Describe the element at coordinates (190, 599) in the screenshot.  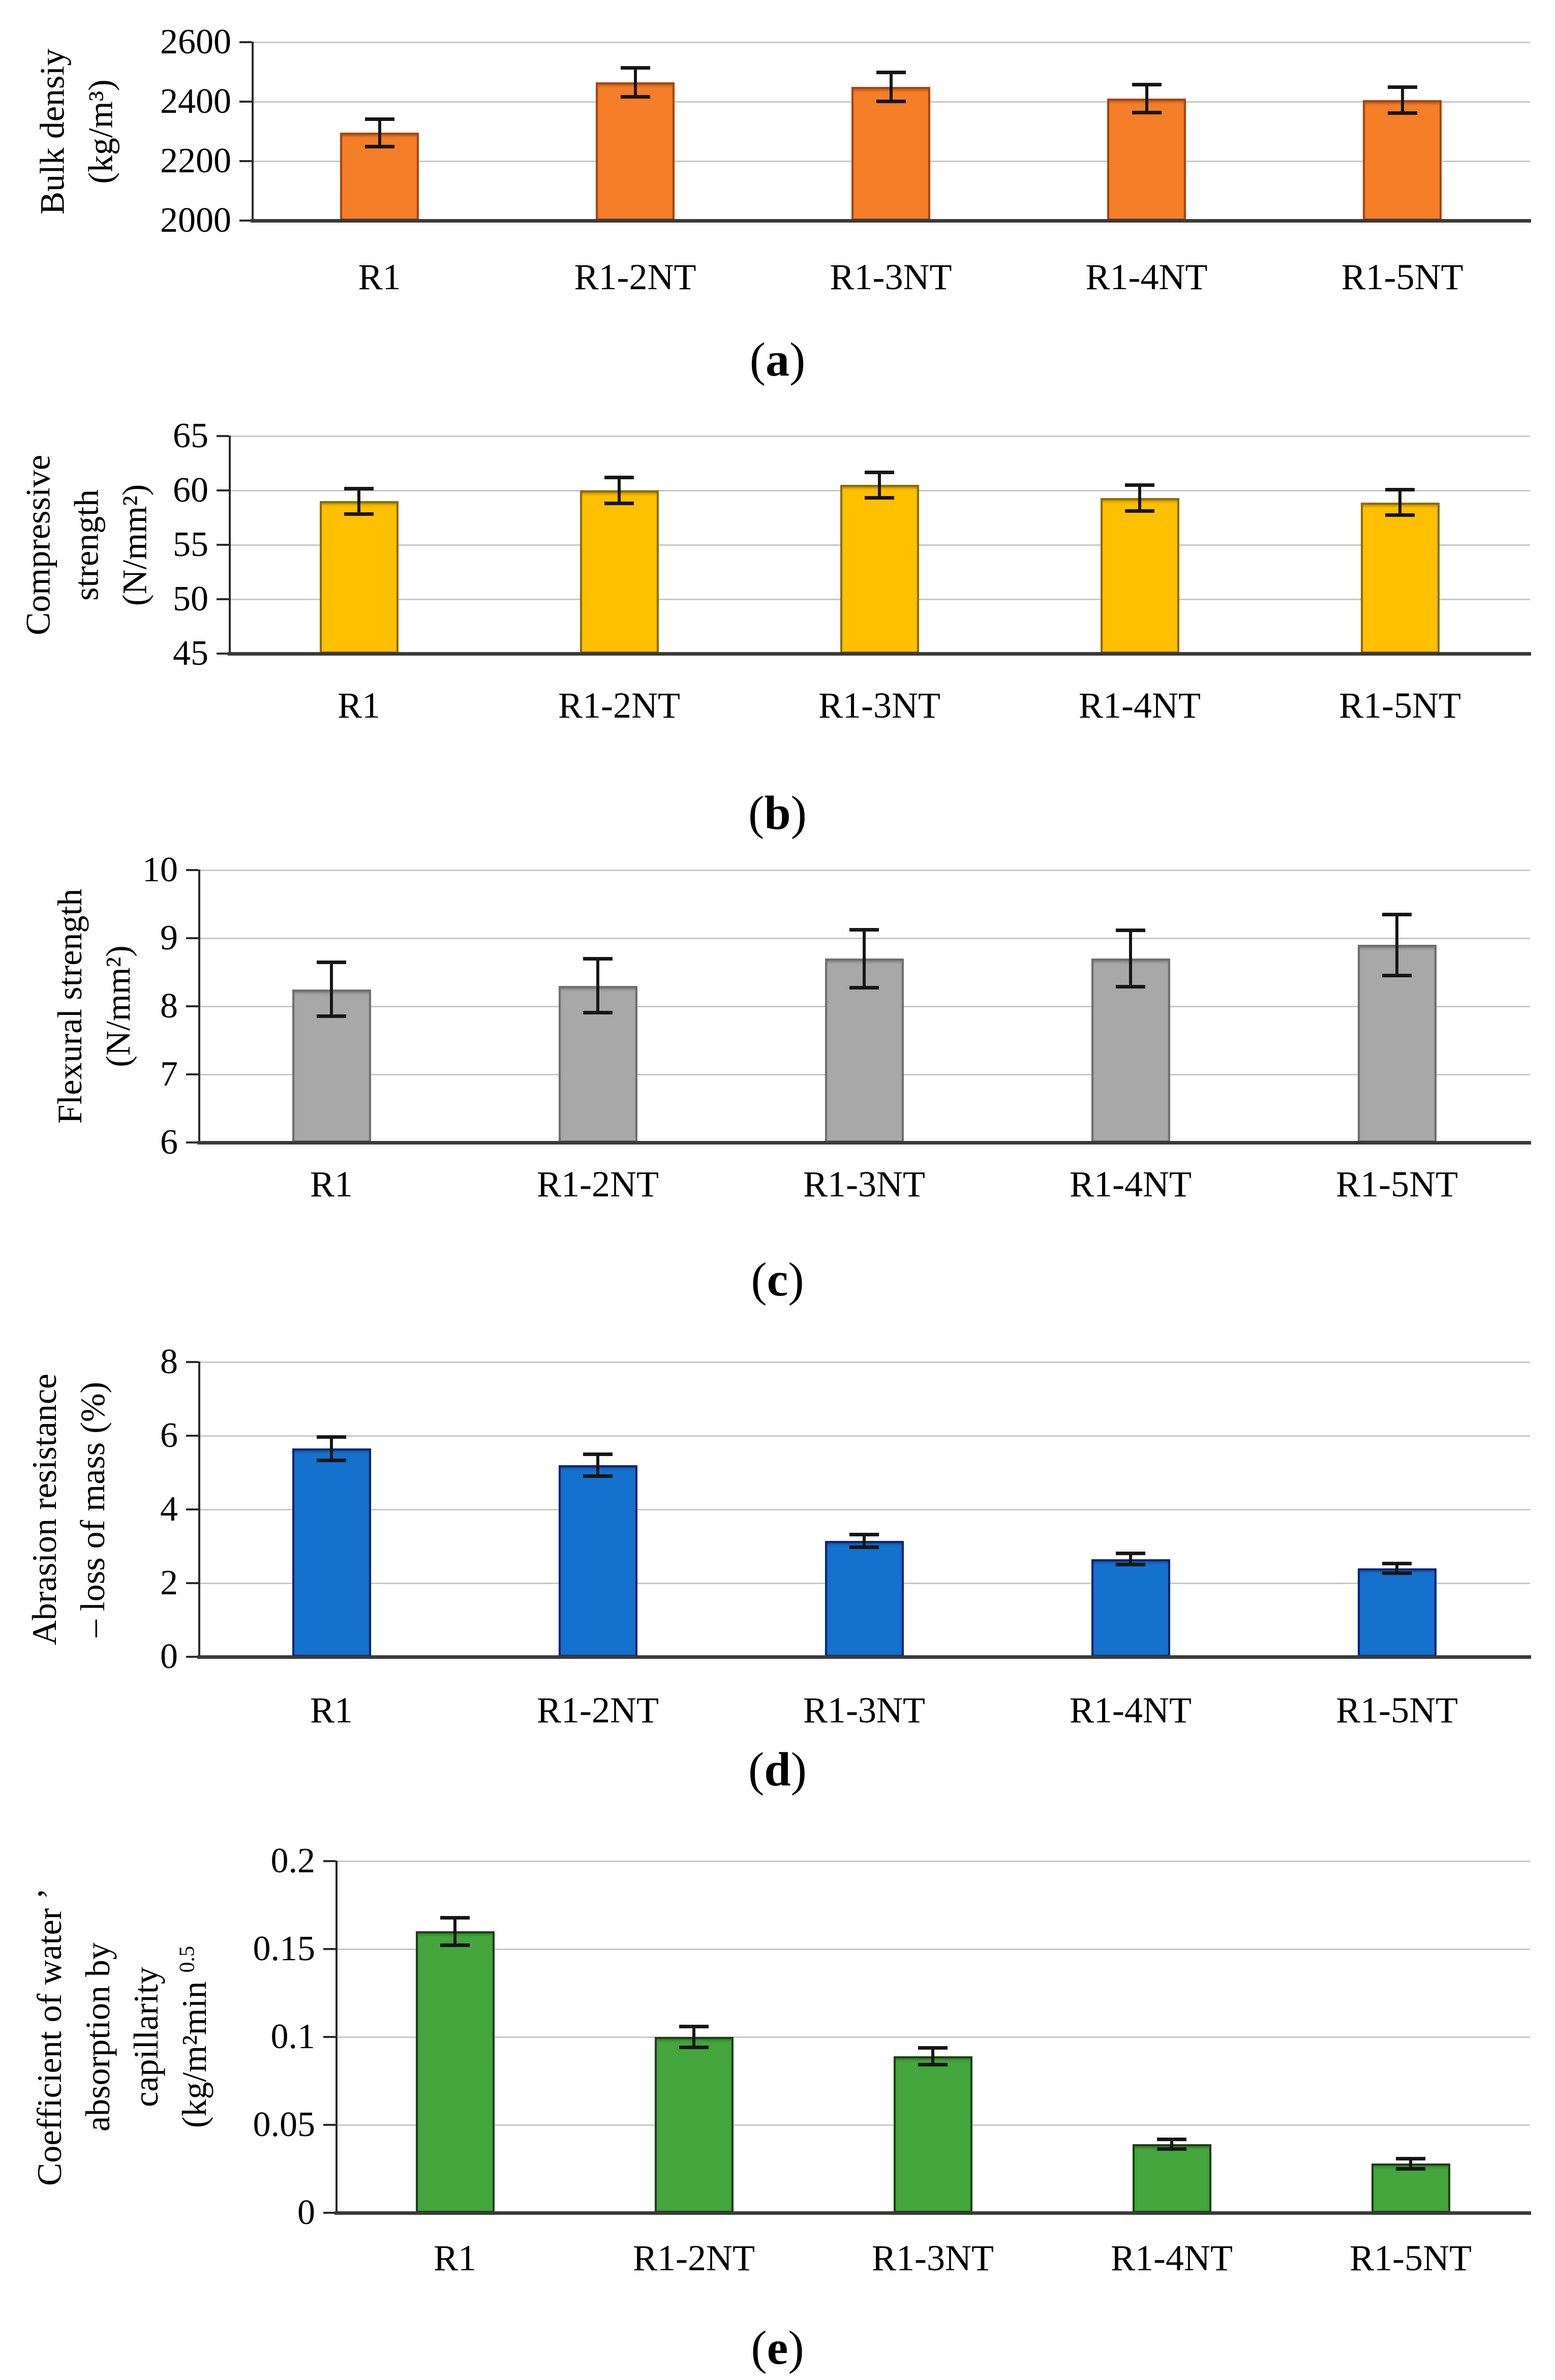
I see `y-tick-label: 50` at that location.